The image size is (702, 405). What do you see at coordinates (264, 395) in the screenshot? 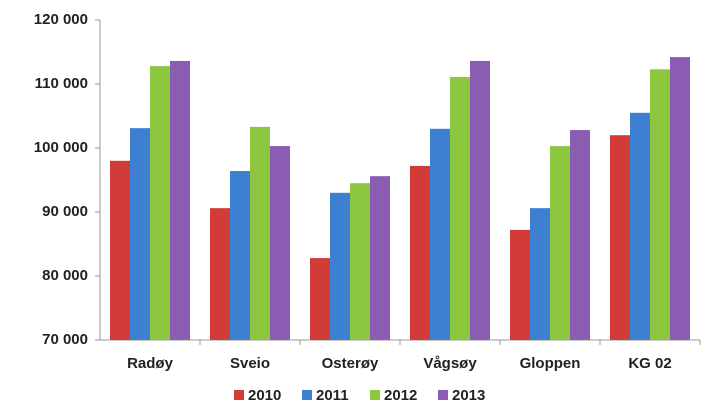
I see `legend-label: 2010` at bounding box center [264, 395].